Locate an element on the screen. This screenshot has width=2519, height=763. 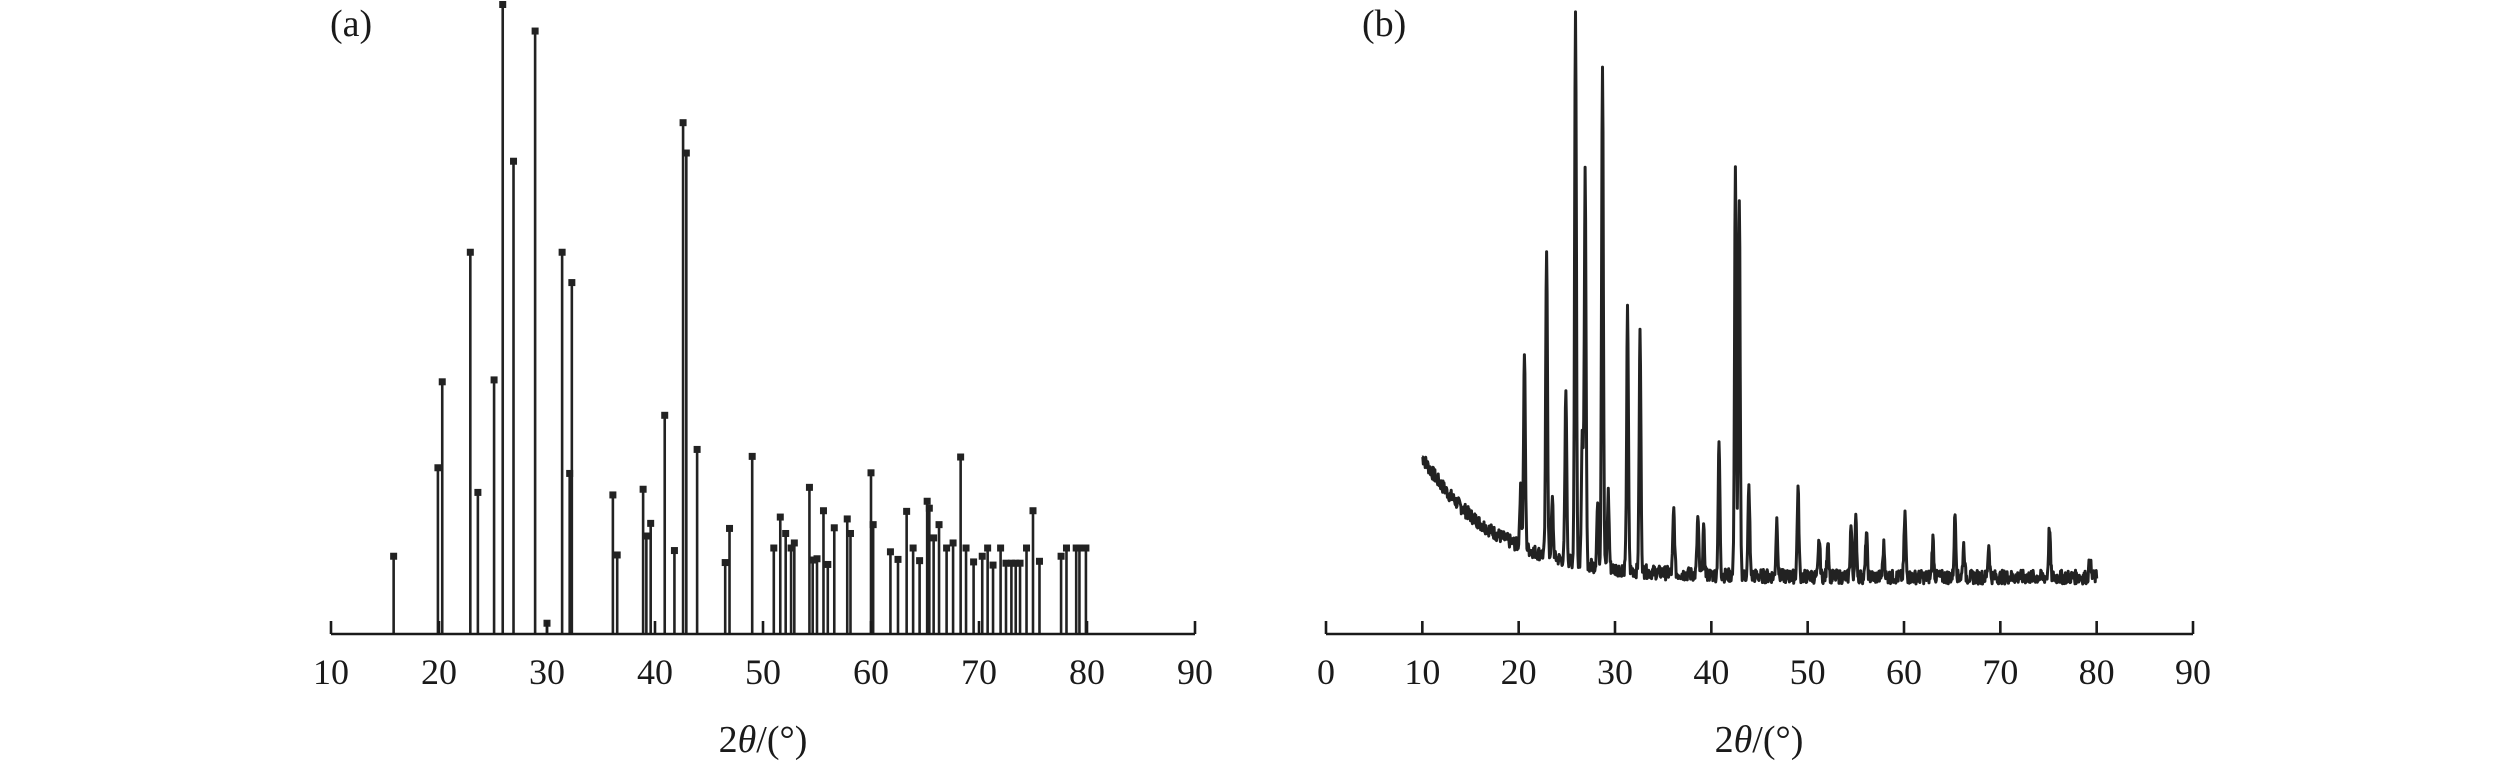
panel-a-x-ticks: 10 20 30 40 50 60 70 80 90 is located at coordinates (763, 656).